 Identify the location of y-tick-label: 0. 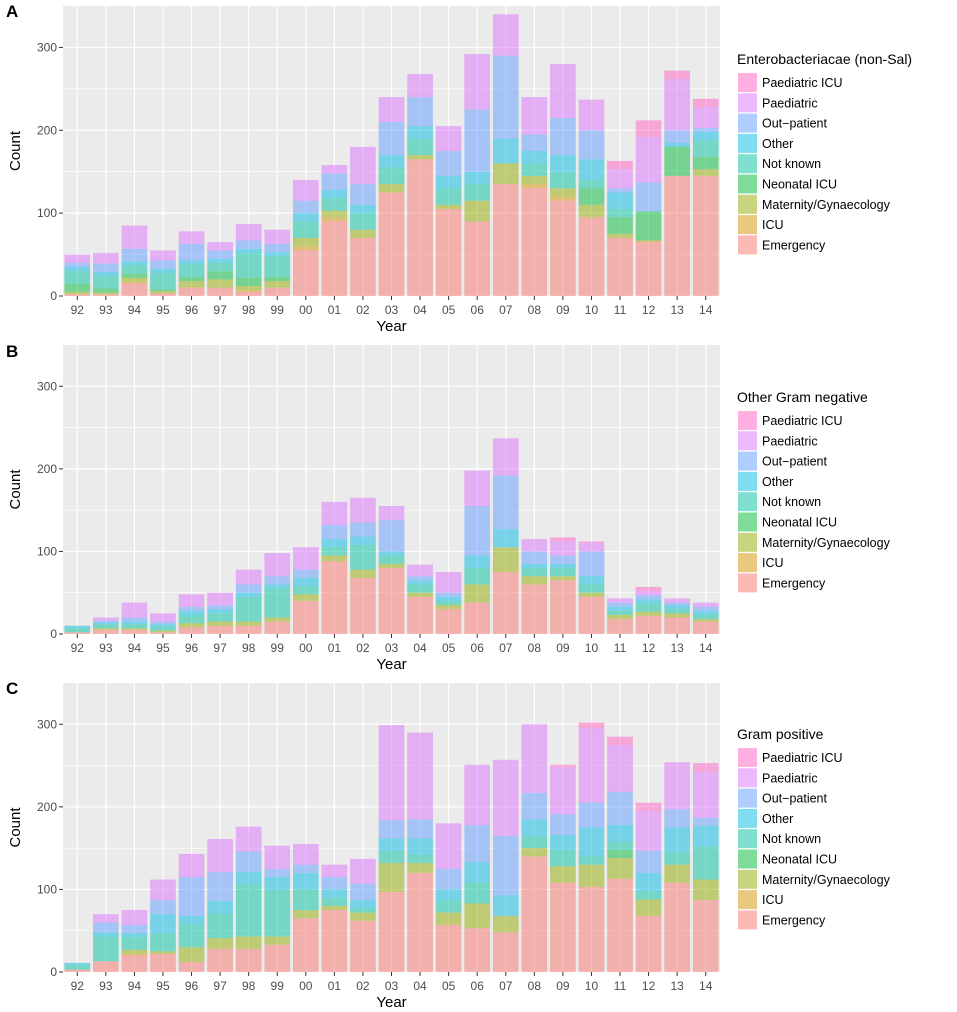
(53, 296).